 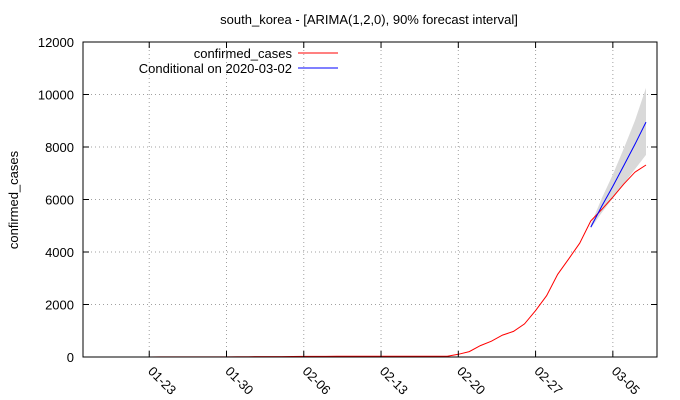 What do you see at coordinates (70, 357) in the screenshot?
I see `y-tick-label: 0` at bounding box center [70, 357].